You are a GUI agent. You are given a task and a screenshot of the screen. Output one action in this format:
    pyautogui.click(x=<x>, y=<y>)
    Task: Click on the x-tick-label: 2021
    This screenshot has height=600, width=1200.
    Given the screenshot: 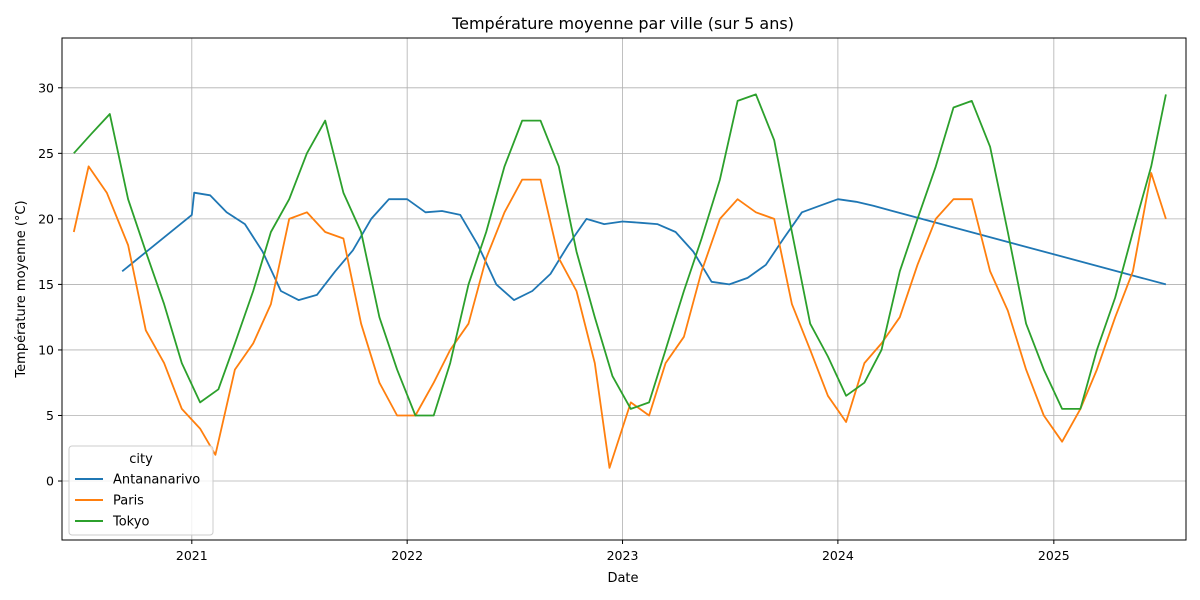 What is the action you would take?
    pyautogui.click(x=192, y=555)
    